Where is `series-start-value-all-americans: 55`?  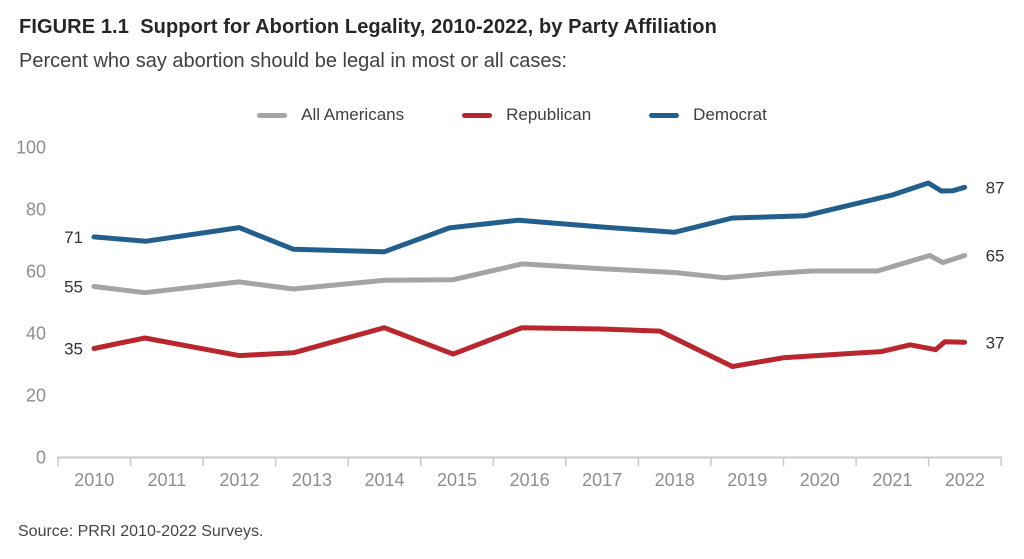
series-start-value-all-americans: 55 is located at coordinates (73, 287).